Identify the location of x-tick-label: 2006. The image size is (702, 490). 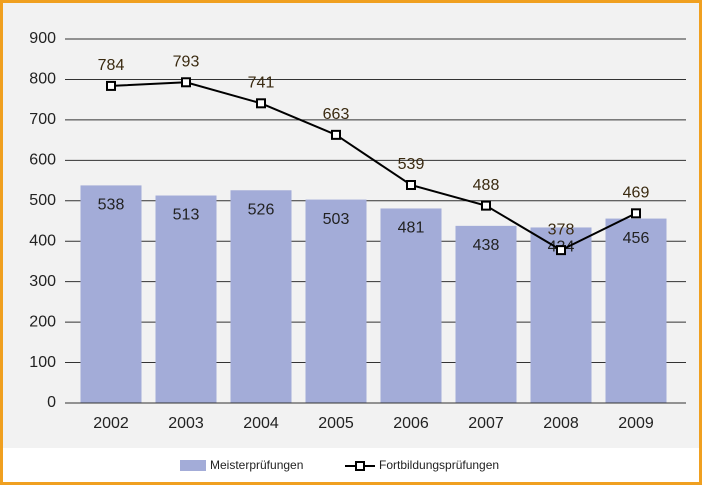
(411, 423).